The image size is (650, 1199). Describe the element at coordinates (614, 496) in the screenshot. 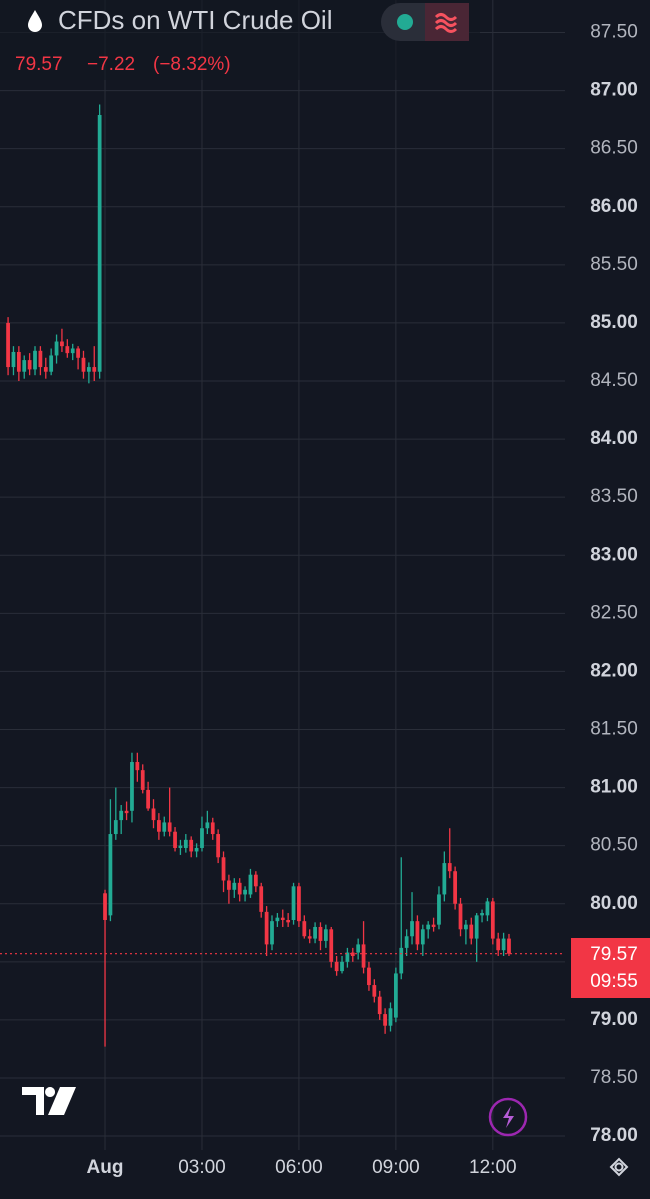

I see `y-tick-label: 83.50` at that location.